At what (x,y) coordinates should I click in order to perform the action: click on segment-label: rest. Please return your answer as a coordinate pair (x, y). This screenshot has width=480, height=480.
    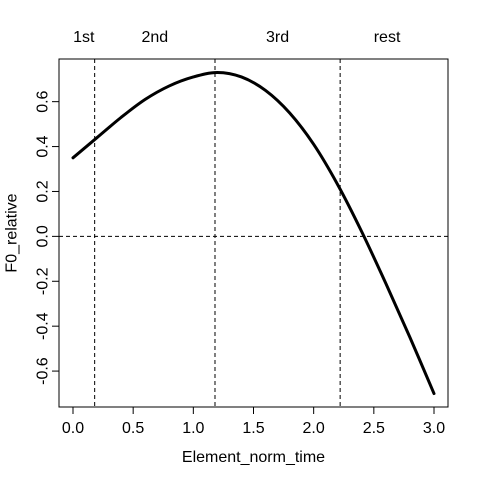
    Looking at the image, I should click on (387, 37).